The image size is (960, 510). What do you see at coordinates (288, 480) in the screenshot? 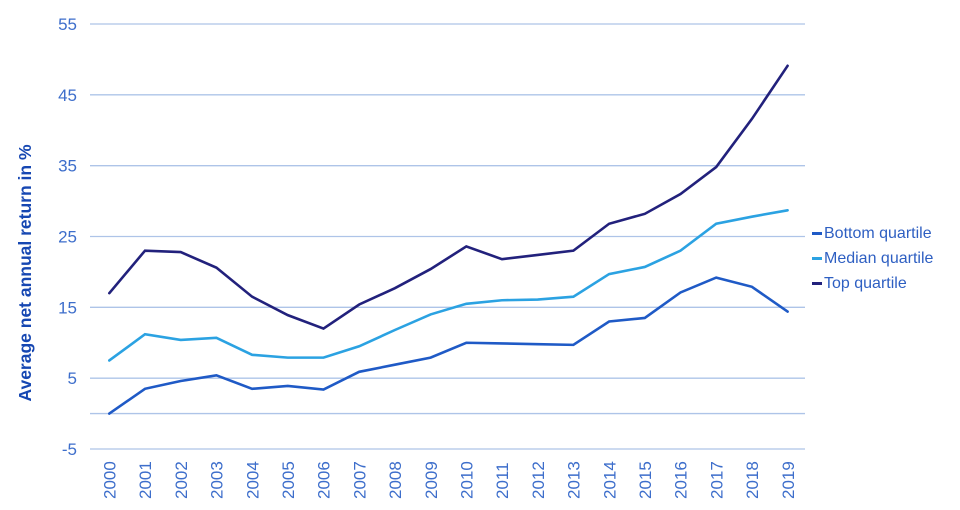
I see `x-tick-label-2005: 2005` at bounding box center [288, 480].